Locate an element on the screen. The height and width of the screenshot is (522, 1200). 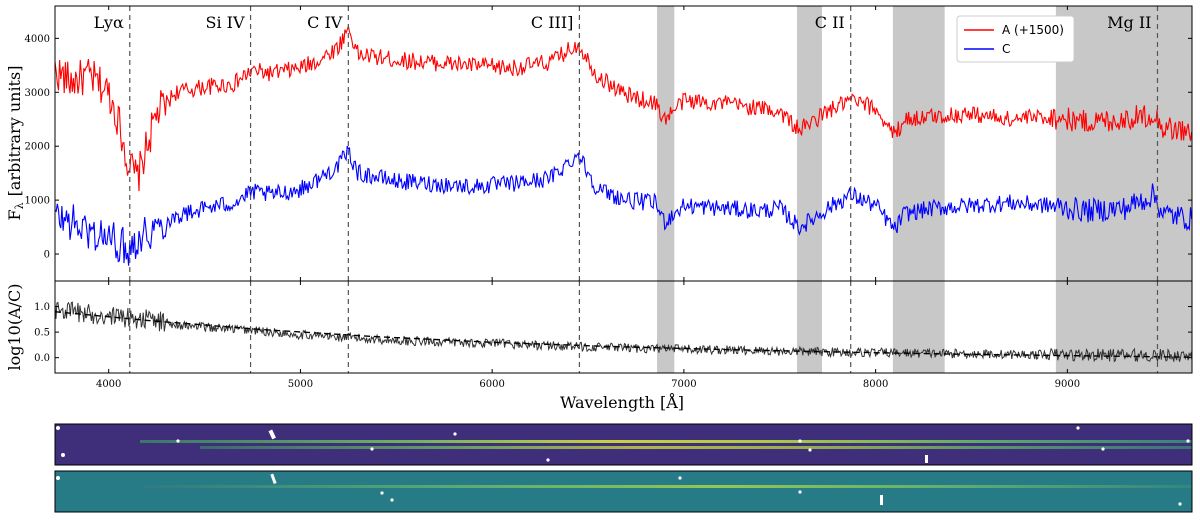
spectra-y-axis-label: Fλ[arbitrary units] is located at coordinates (15, 143).